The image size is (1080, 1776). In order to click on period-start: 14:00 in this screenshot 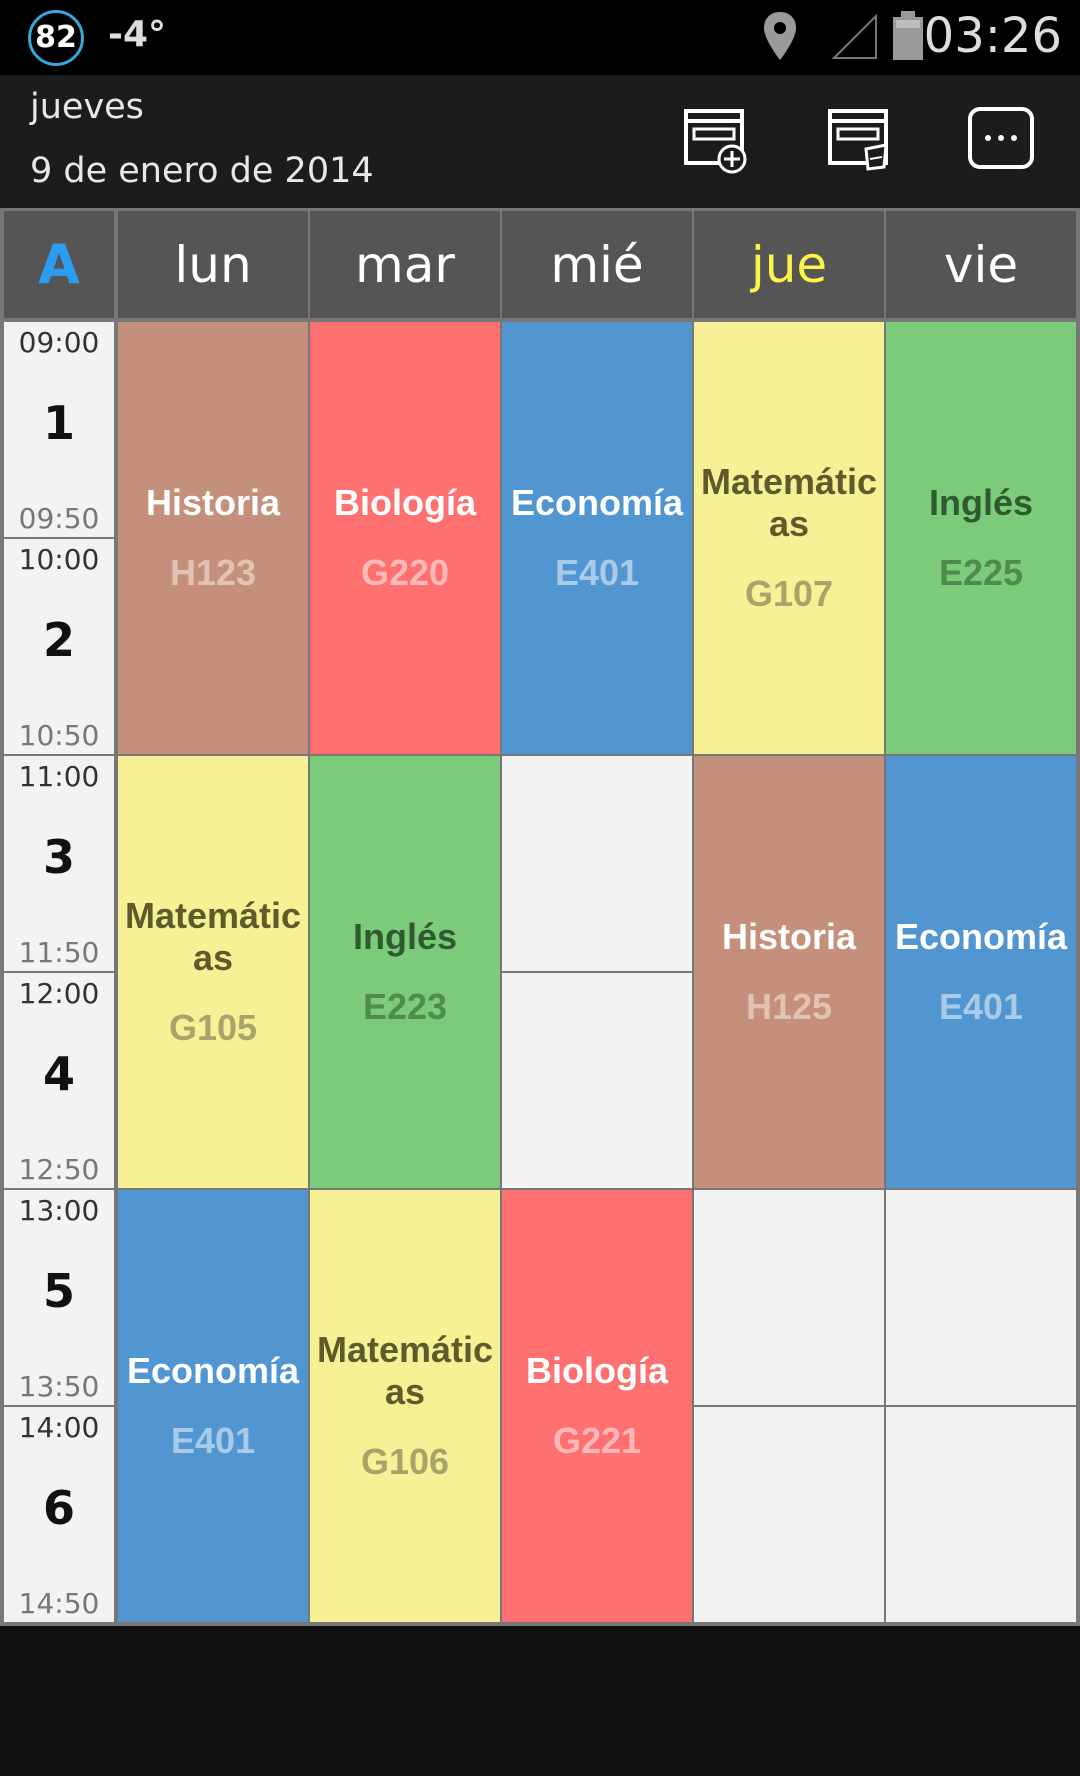, I will do `click(59, 1427)`.